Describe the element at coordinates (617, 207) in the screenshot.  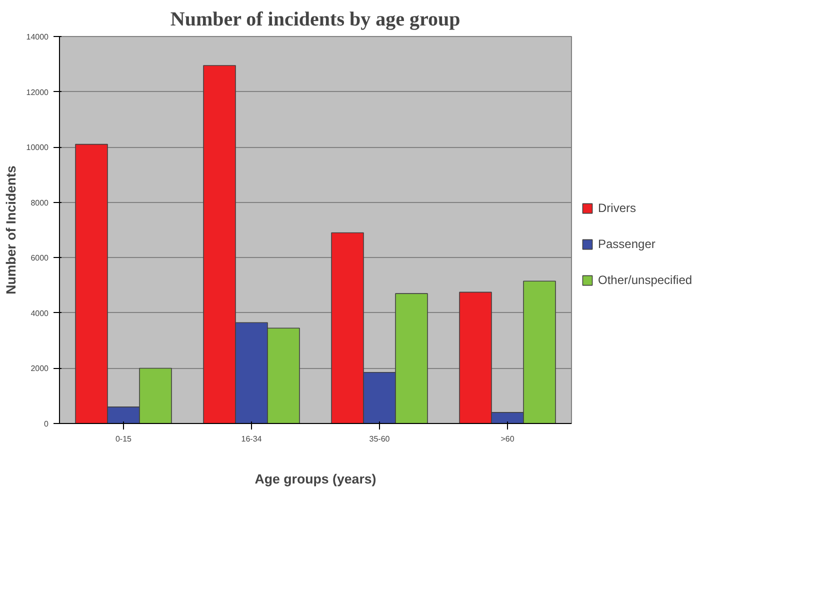
I see `legend-label: Drivers` at that location.